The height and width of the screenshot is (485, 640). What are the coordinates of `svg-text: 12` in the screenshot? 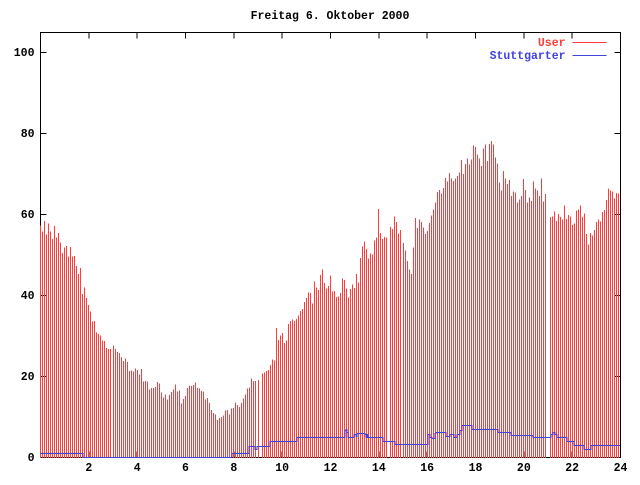 It's located at (331, 468).